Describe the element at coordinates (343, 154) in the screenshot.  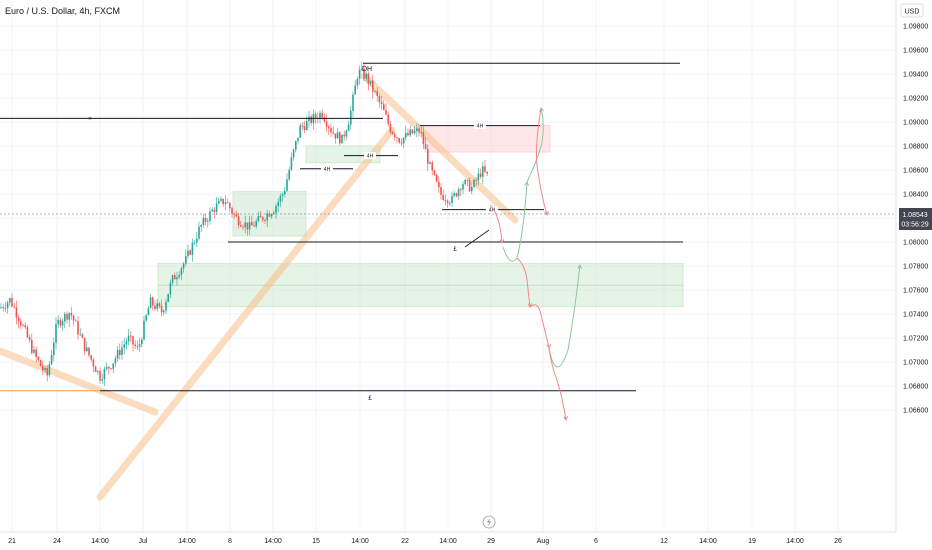
I see `demand-zone` at that location.